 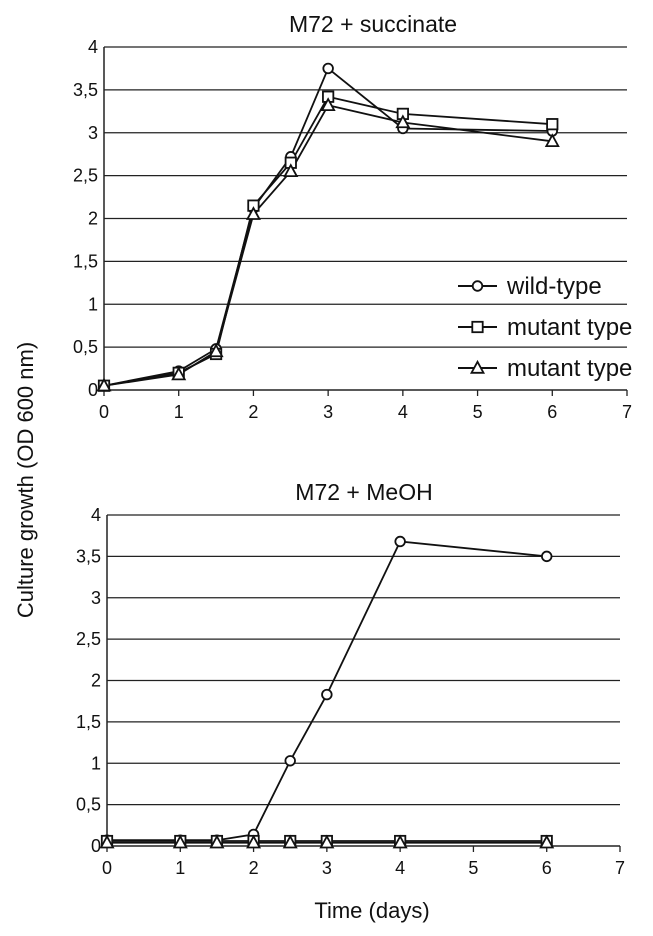 What do you see at coordinates (363, 492) in the screenshot?
I see `chart-title: M72 + MeOH` at bounding box center [363, 492].